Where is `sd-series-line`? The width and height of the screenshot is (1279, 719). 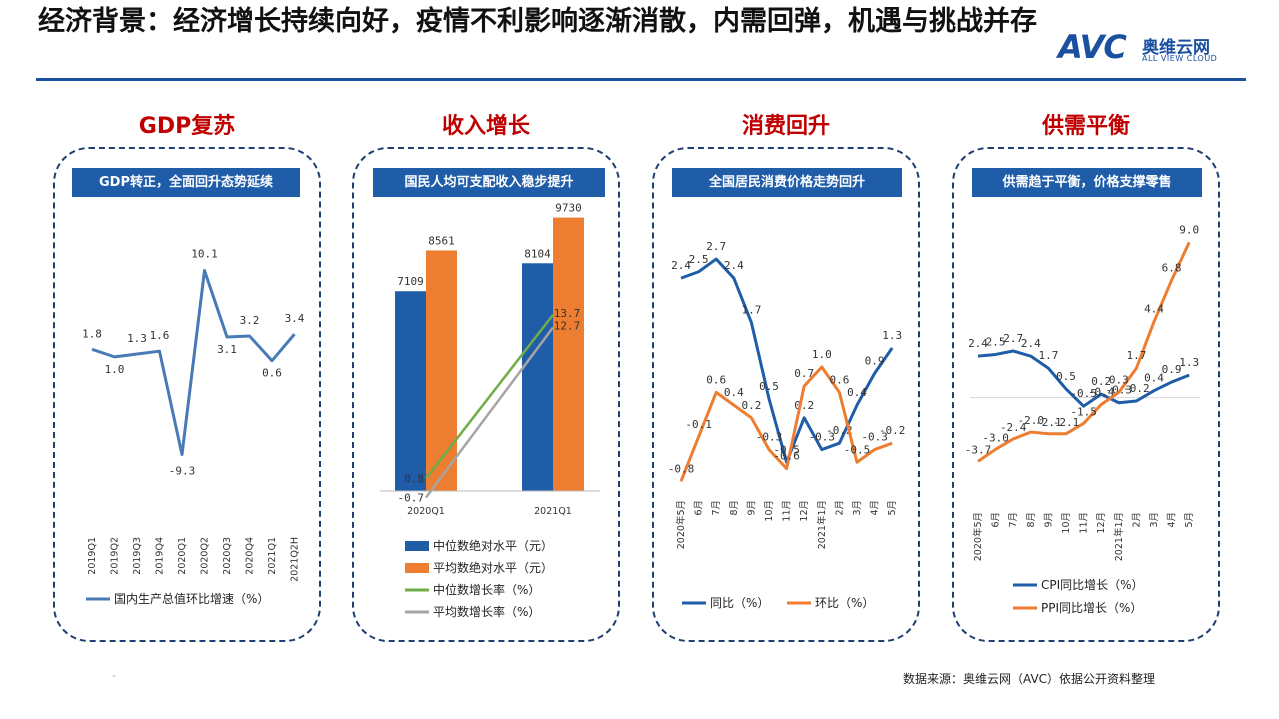 sd-series-line is located at coordinates (1083, 378).